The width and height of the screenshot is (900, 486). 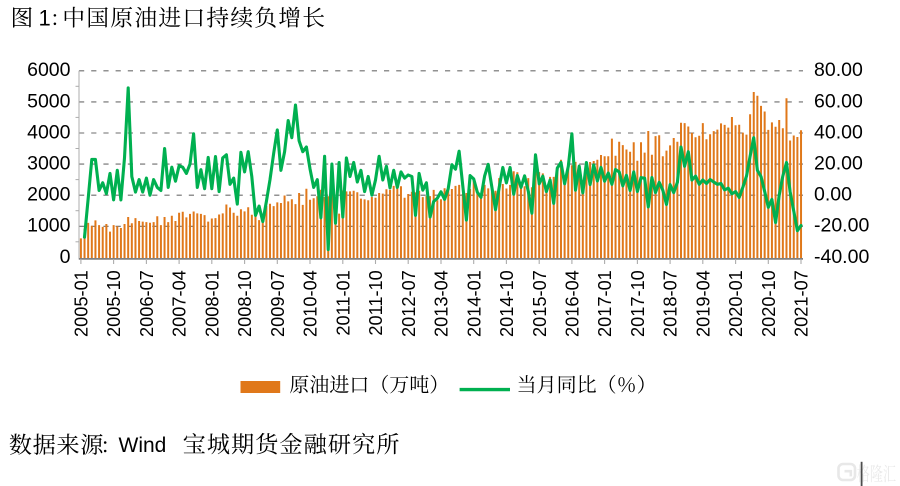 What do you see at coordinates (49, 226) in the screenshot?
I see `svg-text: 1000` at bounding box center [49, 226].